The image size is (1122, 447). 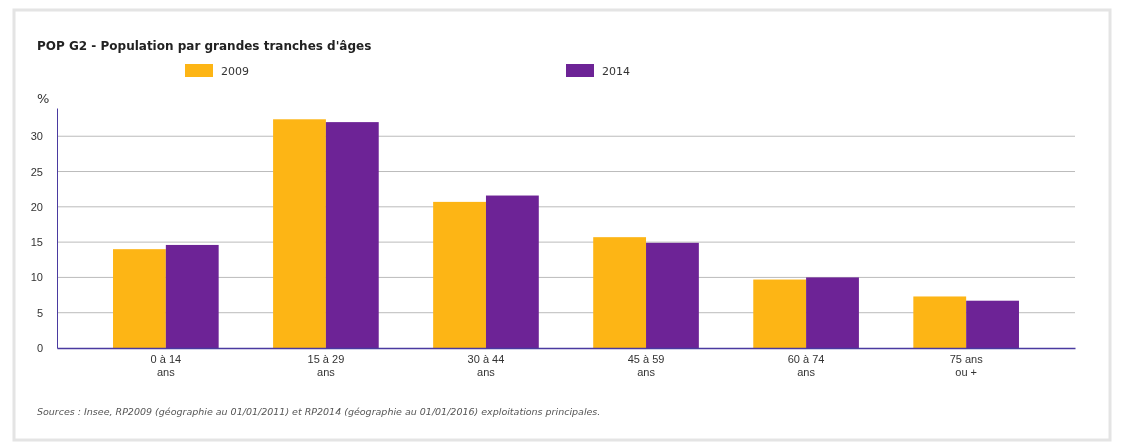 I want to click on y-tick-label: 5, so click(x=39, y=312).